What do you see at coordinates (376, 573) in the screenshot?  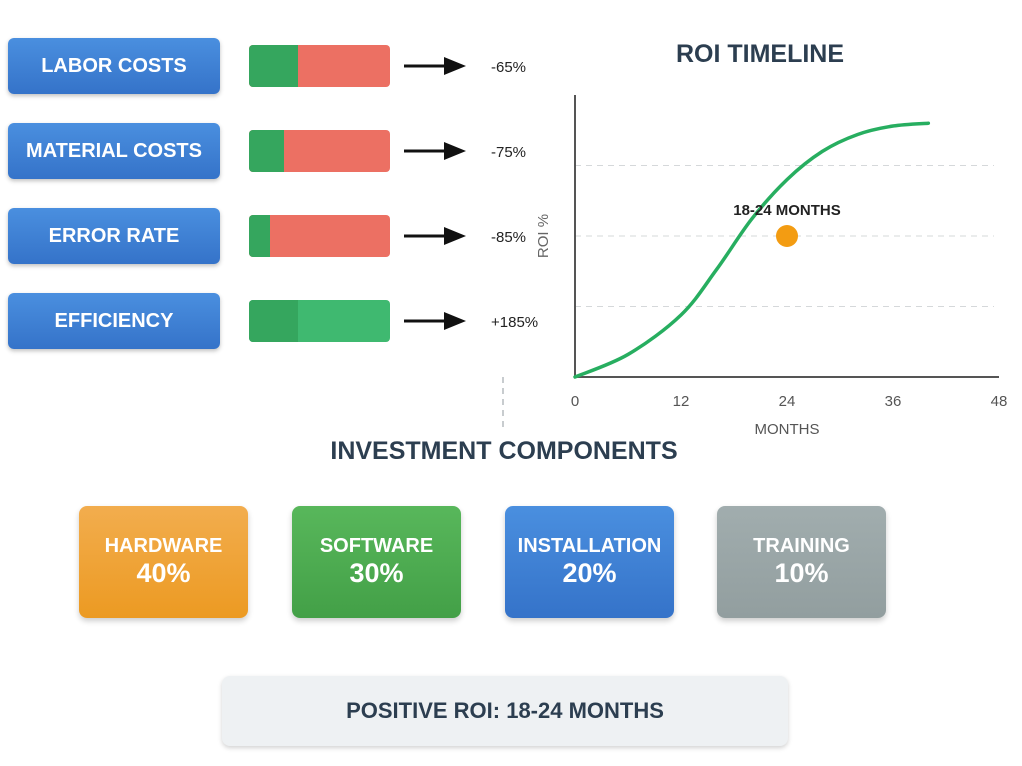 I see `software-percent: 30%` at bounding box center [376, 573].